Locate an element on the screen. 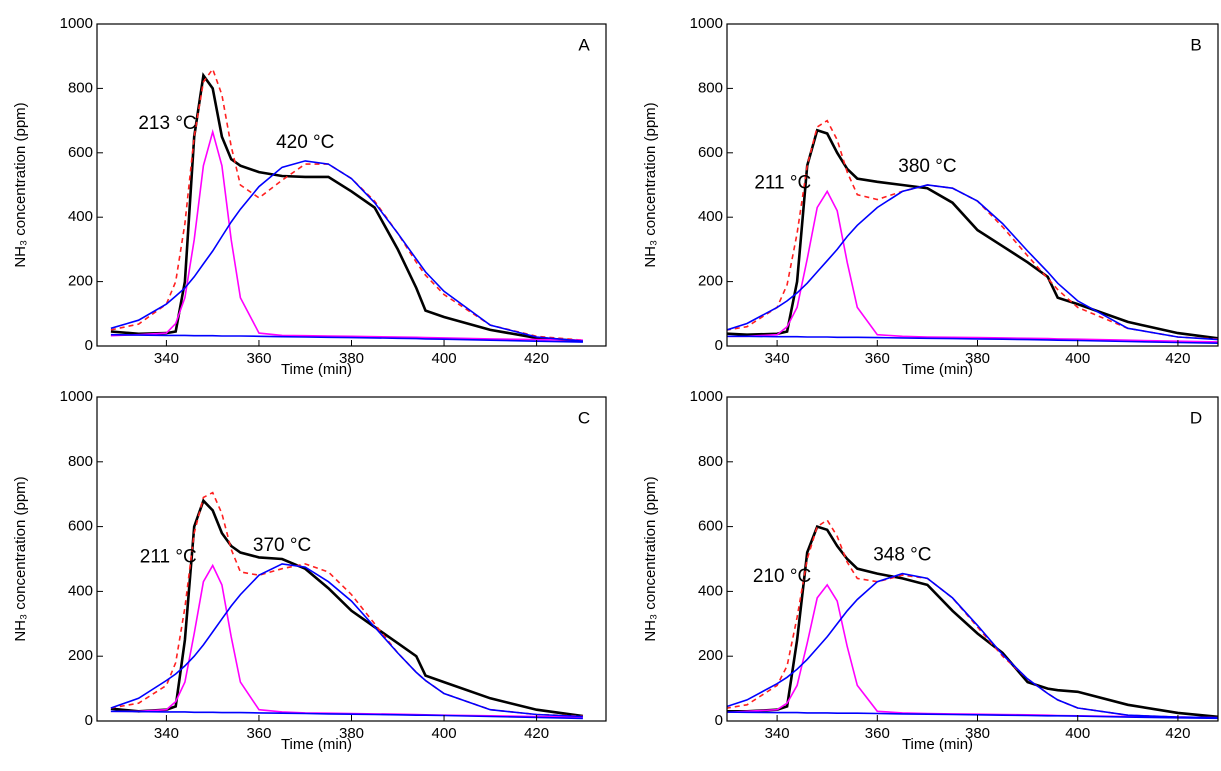  panel-label: C is located at coordinates (584, 417).